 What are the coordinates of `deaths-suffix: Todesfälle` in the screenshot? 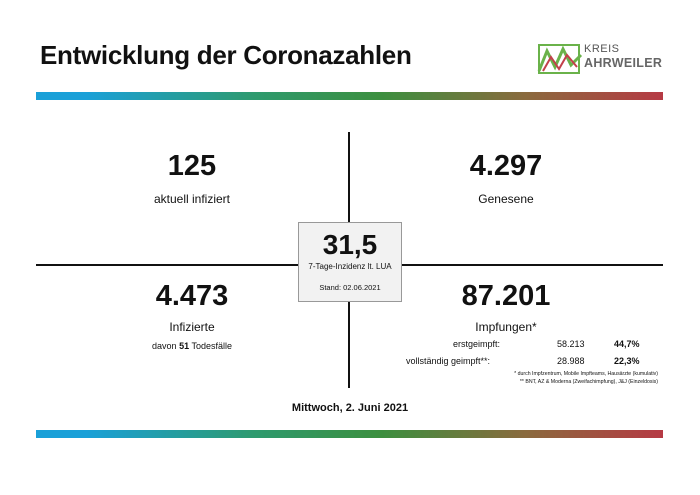 It's located at (211, 346).